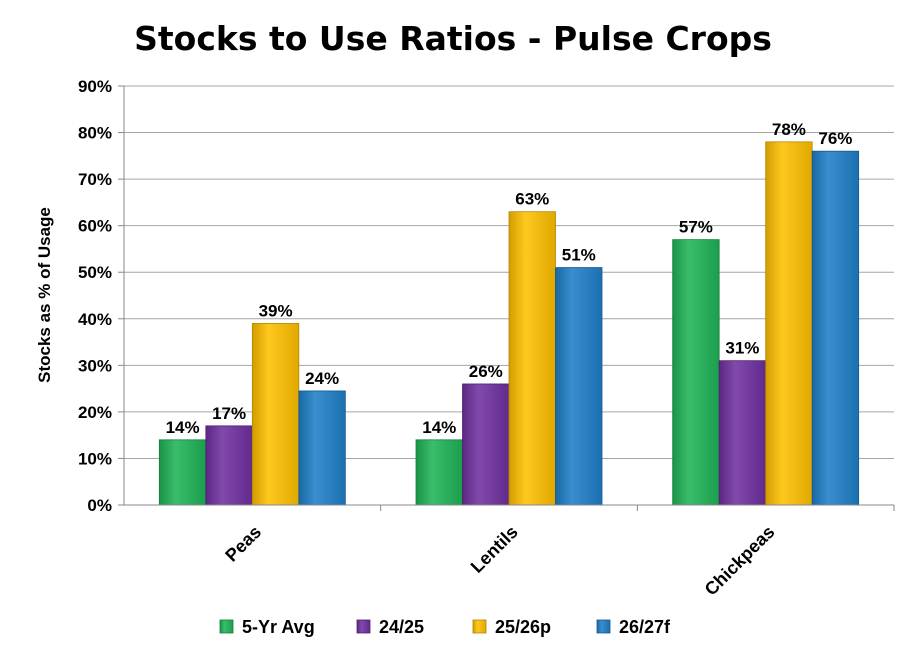  Describe the element at coordinates (579, 255) in the screenshot. I see `data-label: 51%` at that location.